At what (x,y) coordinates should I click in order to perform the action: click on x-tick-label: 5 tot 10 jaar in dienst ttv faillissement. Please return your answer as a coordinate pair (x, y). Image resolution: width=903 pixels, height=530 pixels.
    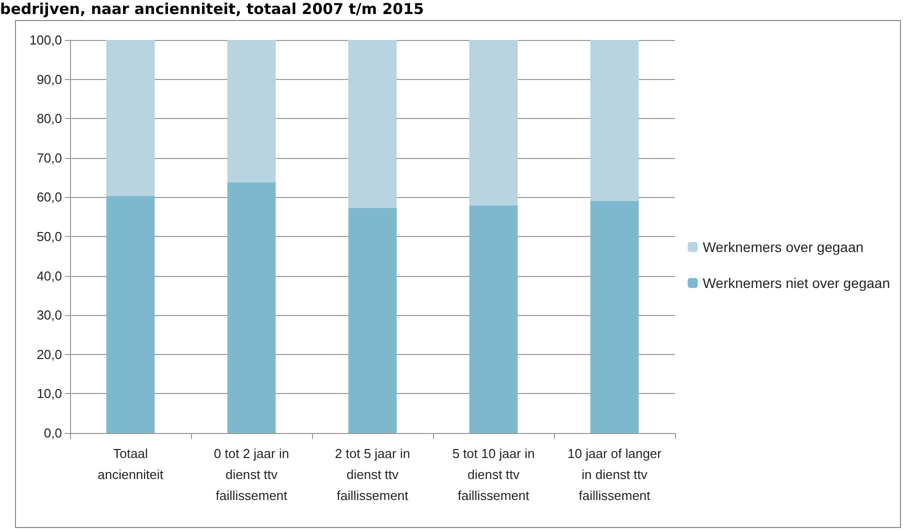
    Looking at the image, I should click on (493, 474).